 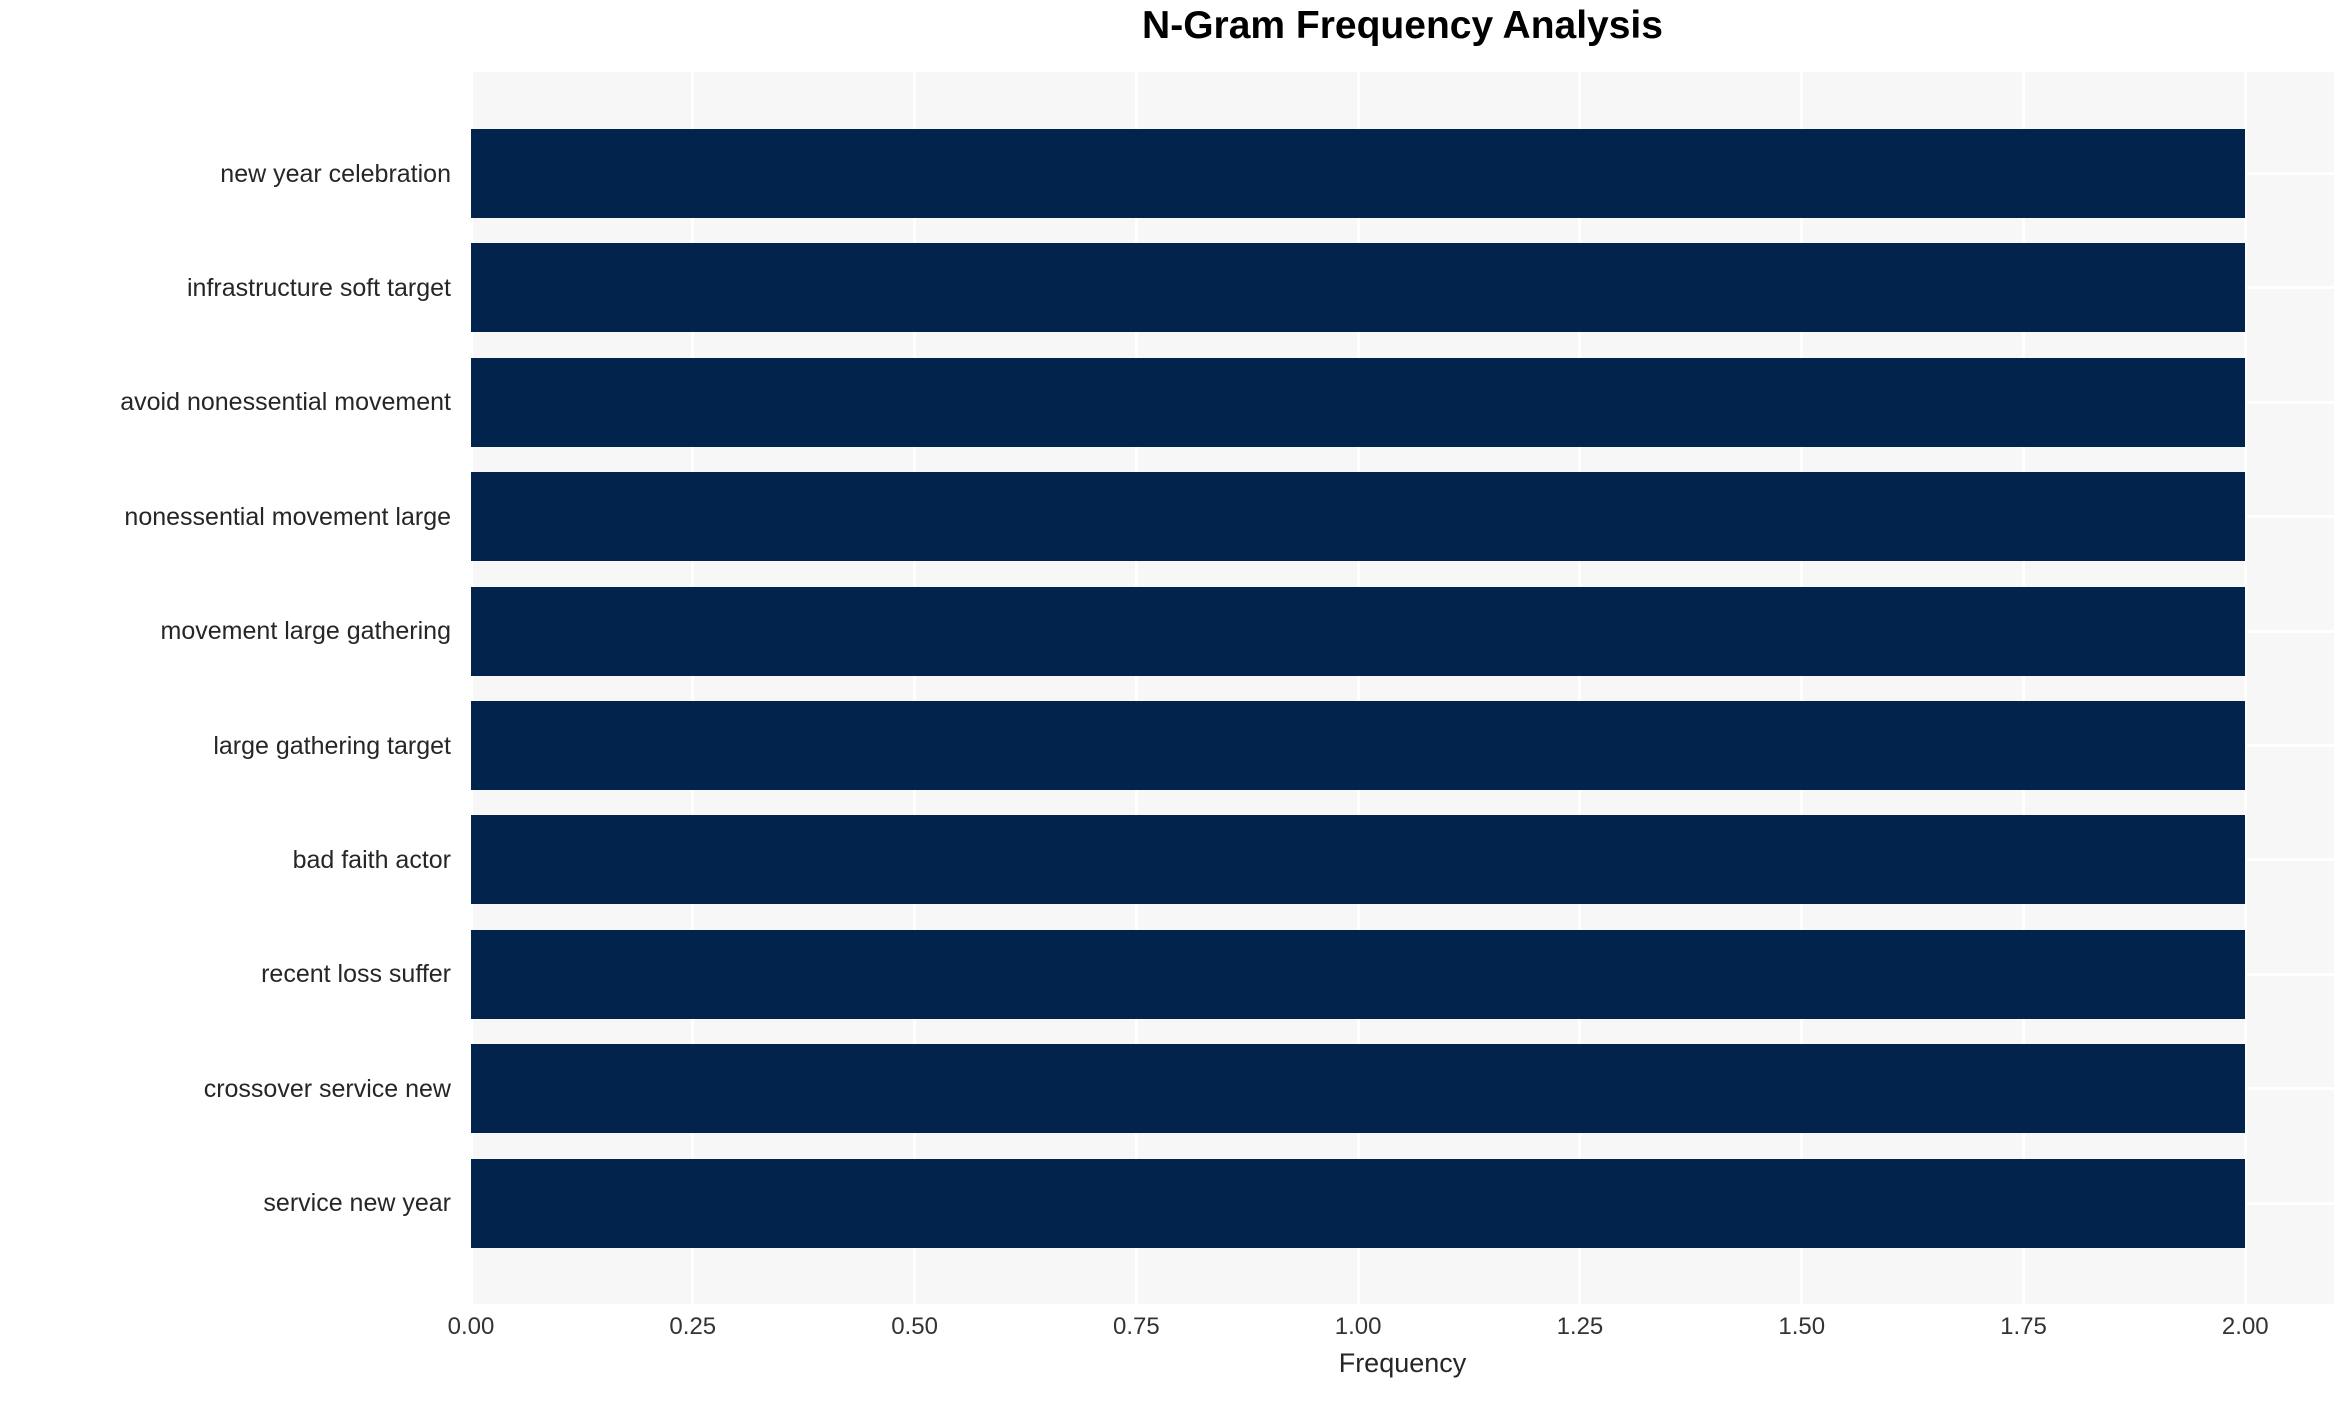 I want to click on y-tick-label: infrastructure soft target, so click(x=318, y=287).